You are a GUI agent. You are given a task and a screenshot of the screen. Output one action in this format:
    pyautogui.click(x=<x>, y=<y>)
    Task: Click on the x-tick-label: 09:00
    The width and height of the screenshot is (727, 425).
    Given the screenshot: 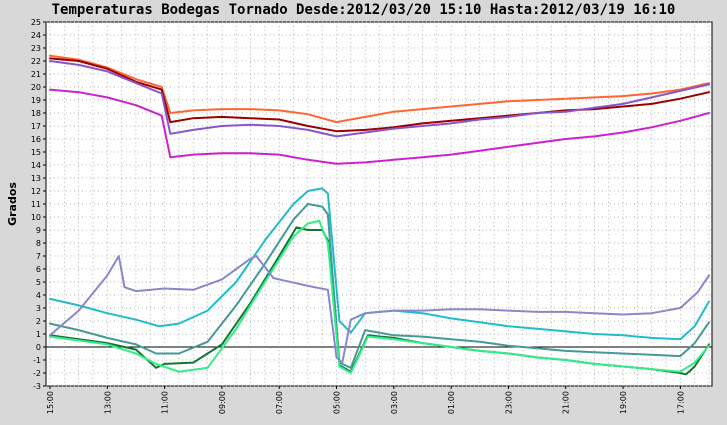 What is the action you would take?
    pyautogui.click(x=222, y=402)
    